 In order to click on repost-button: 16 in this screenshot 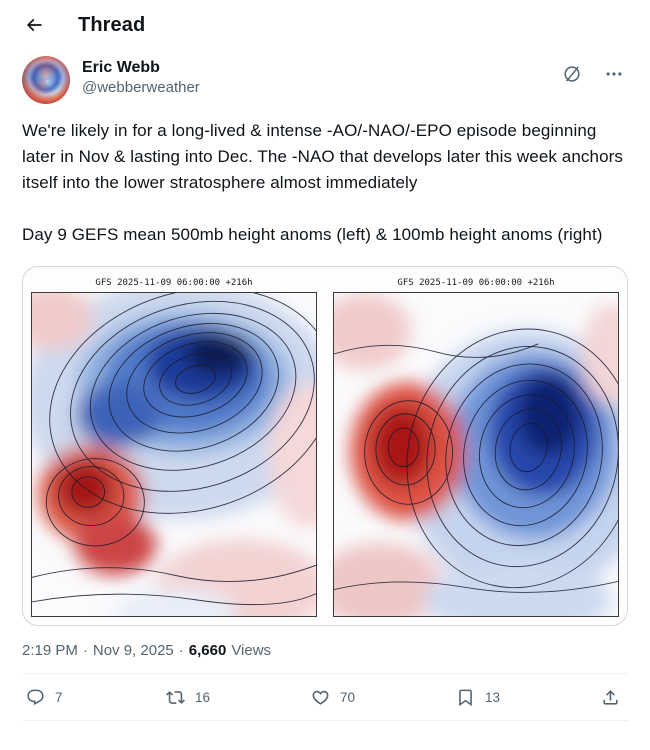, I will do `click(188, 697)`.